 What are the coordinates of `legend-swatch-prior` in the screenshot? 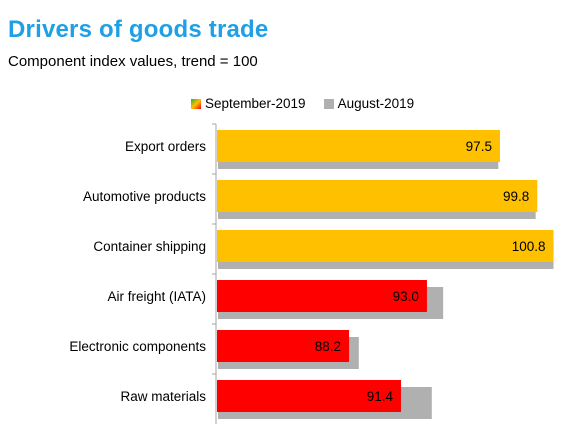 It's located at (328, 103).